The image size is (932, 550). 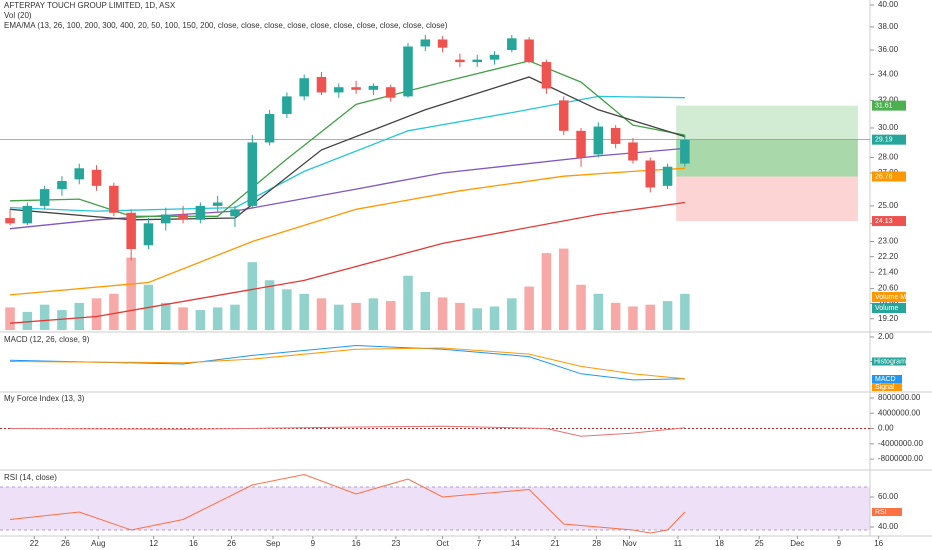 I want to click on price-badge-label: Volume, so click(x=886, y=308).